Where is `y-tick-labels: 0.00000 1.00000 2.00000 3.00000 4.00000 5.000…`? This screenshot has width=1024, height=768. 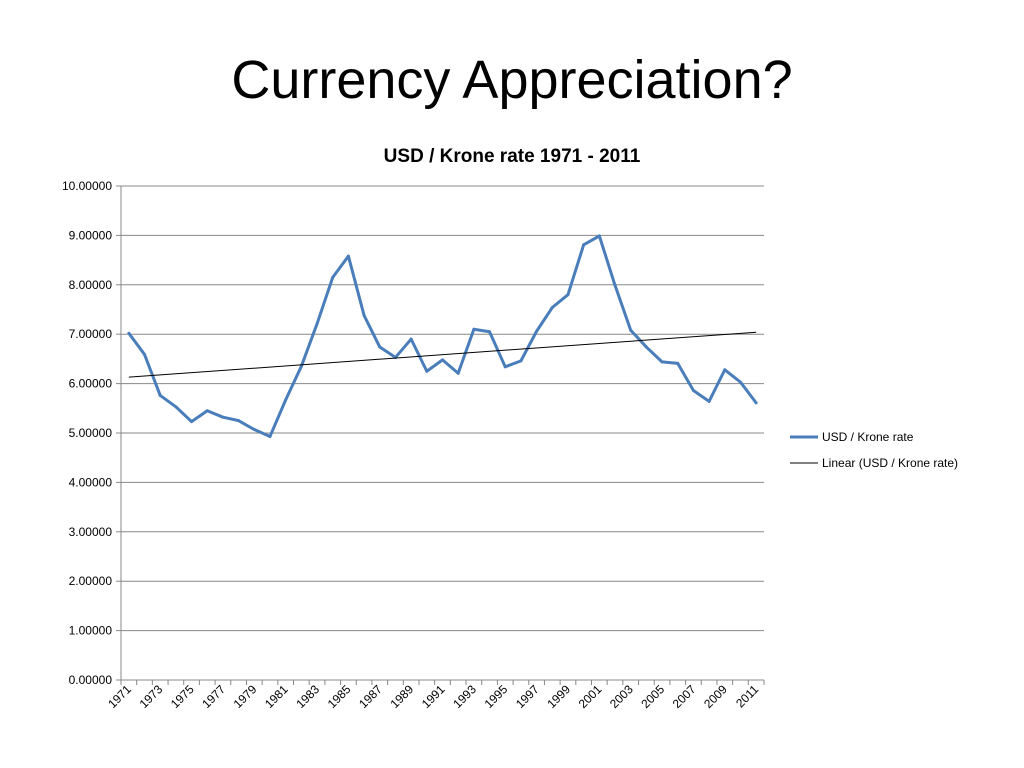
y-tick-labels: 0.00000 1.00000 2.00000 3.00000 4.00000 5.000… is located at coordinates (87, 433).